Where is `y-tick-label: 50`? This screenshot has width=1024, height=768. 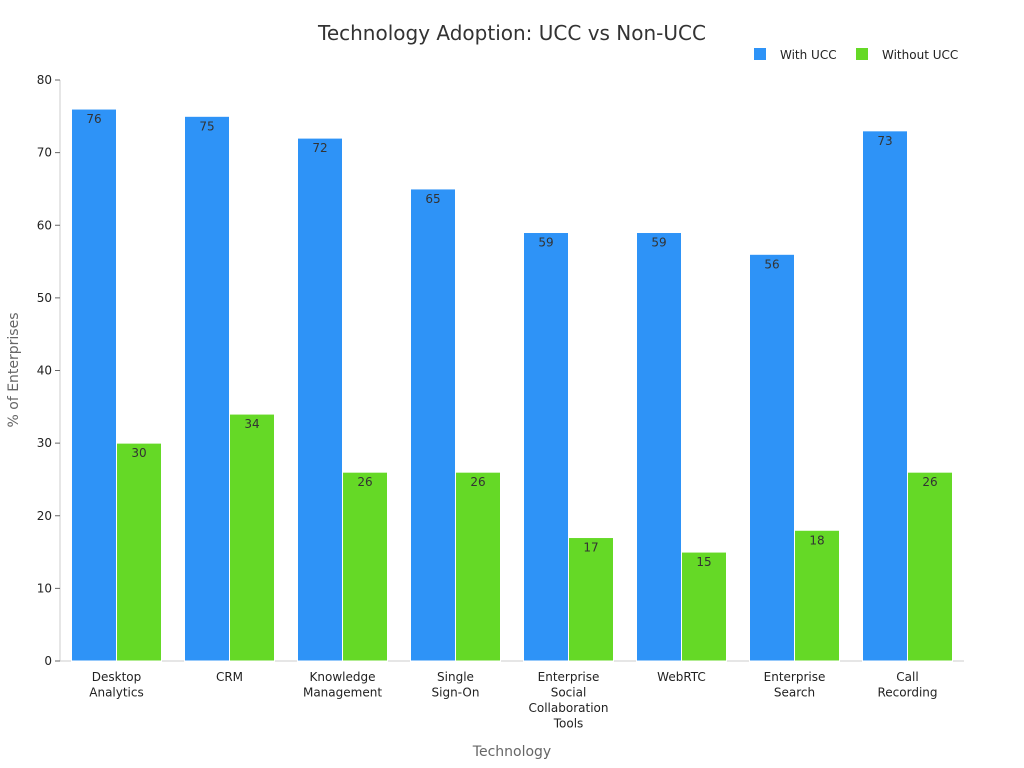 y-tick-label: 50 is located at coordinates (44, 298).